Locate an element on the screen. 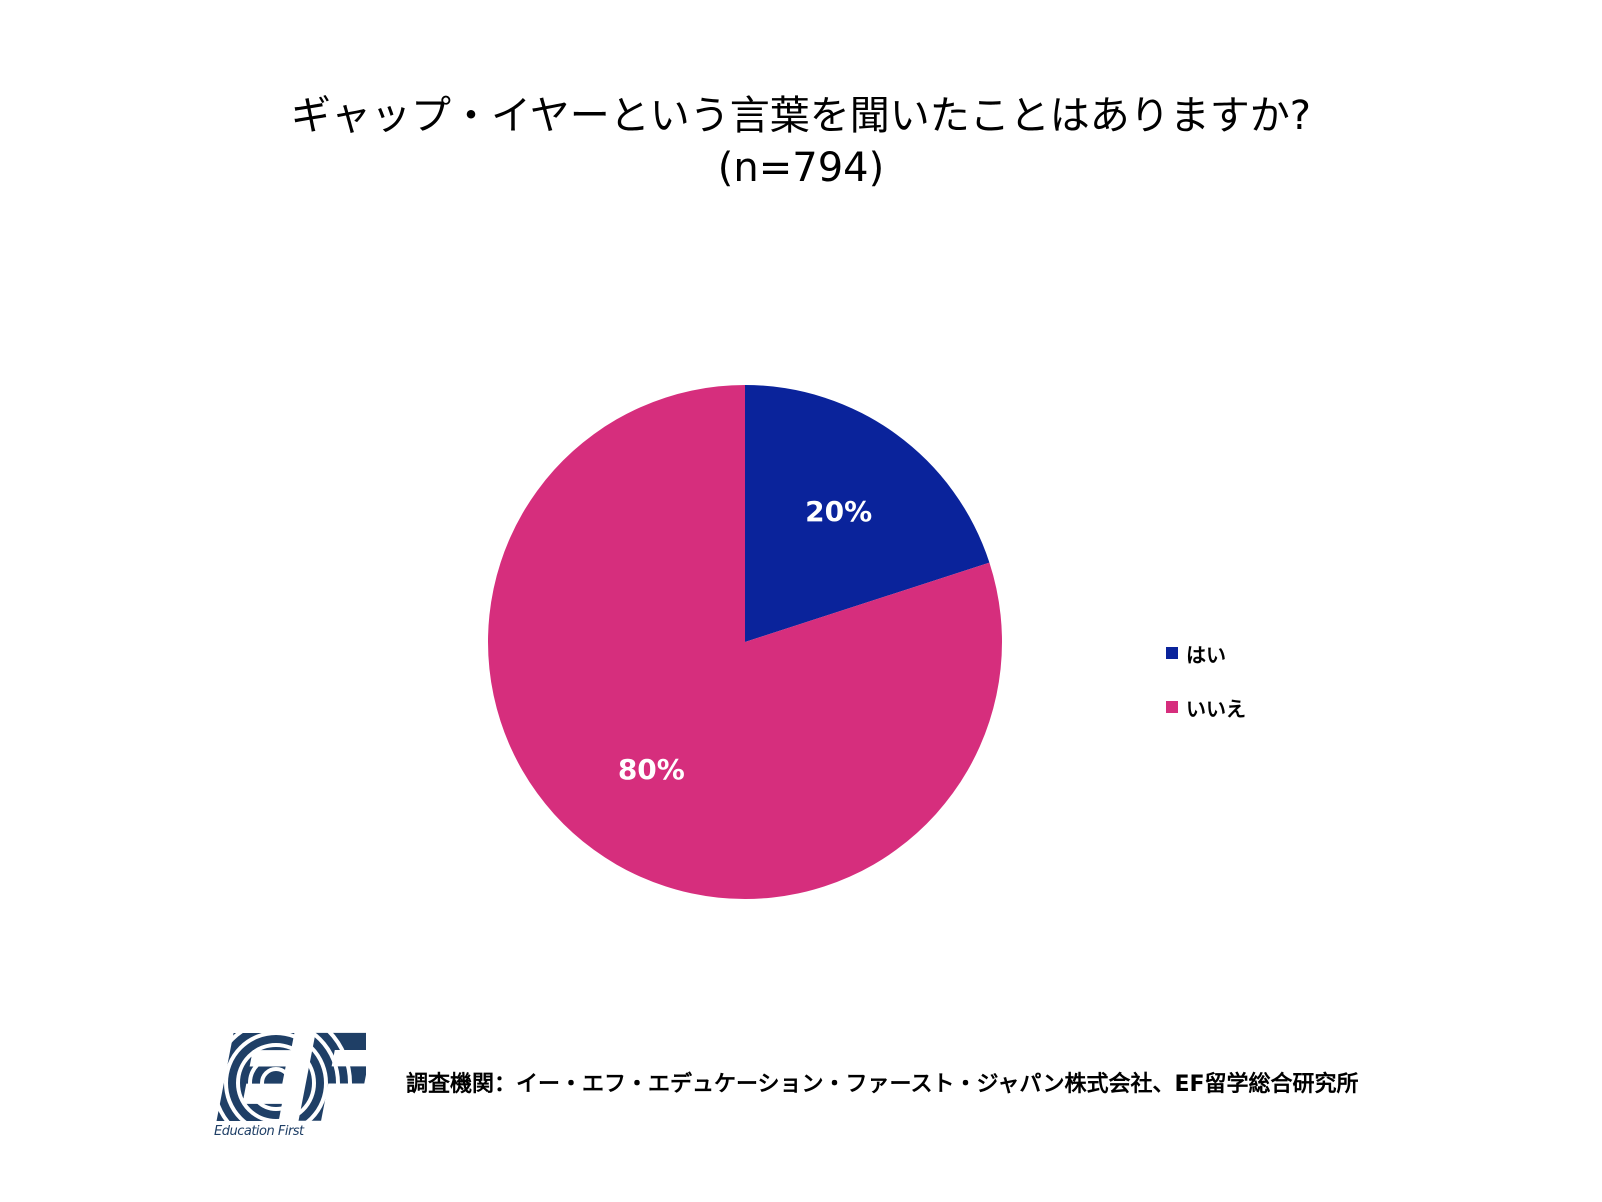 The width and height of the screenshot is (1602, 1202). data-label-yes: 20% is located at coordinates (838, 511).